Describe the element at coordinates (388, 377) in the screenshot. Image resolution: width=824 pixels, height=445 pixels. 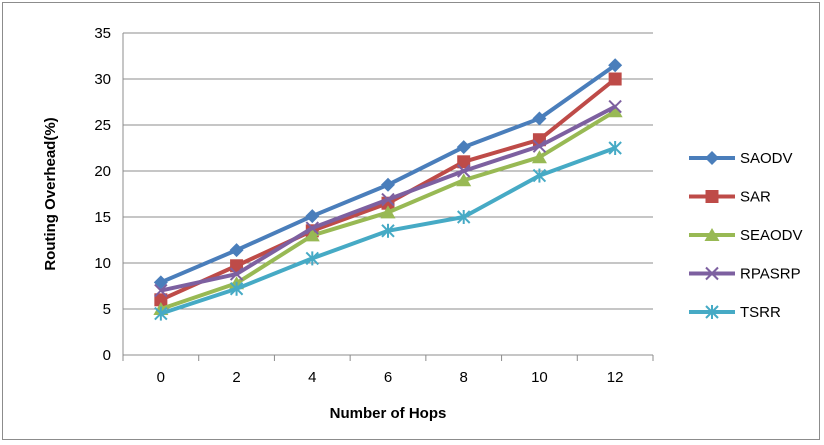
I see `x-tick-label: 6` at that location.